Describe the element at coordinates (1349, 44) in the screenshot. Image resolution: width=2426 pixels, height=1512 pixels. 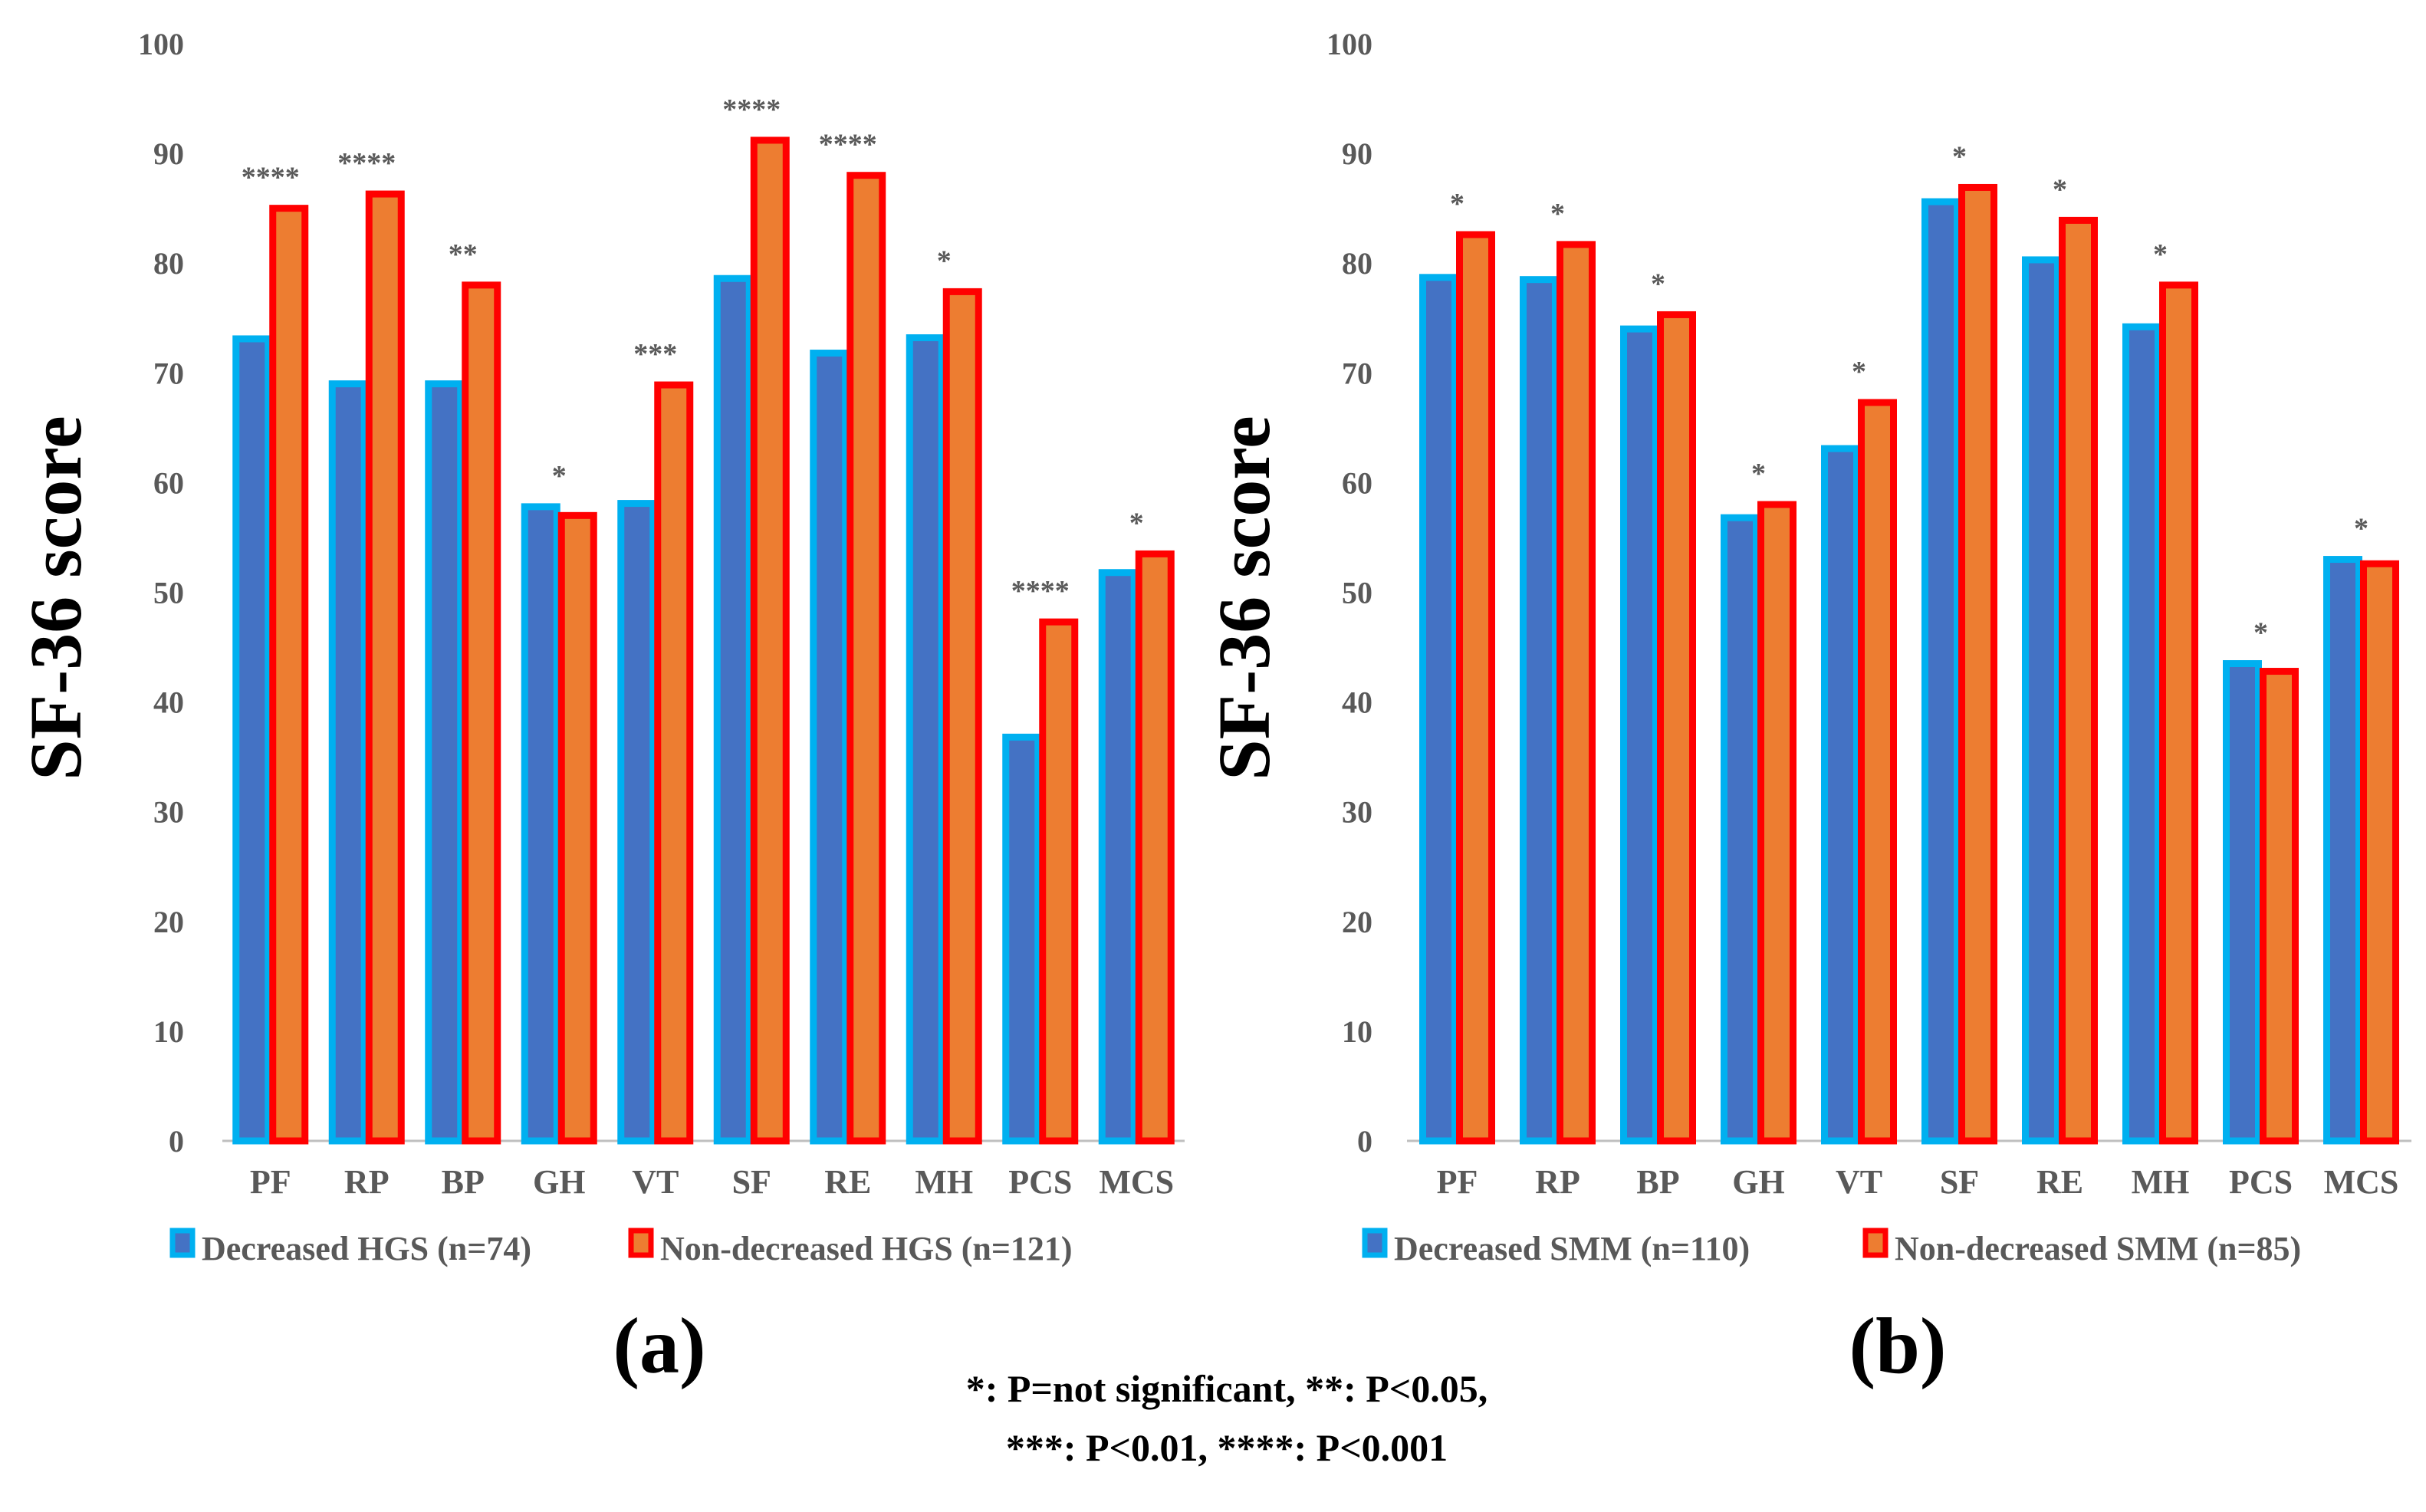
I see `y-tick-label: 100` at that location.